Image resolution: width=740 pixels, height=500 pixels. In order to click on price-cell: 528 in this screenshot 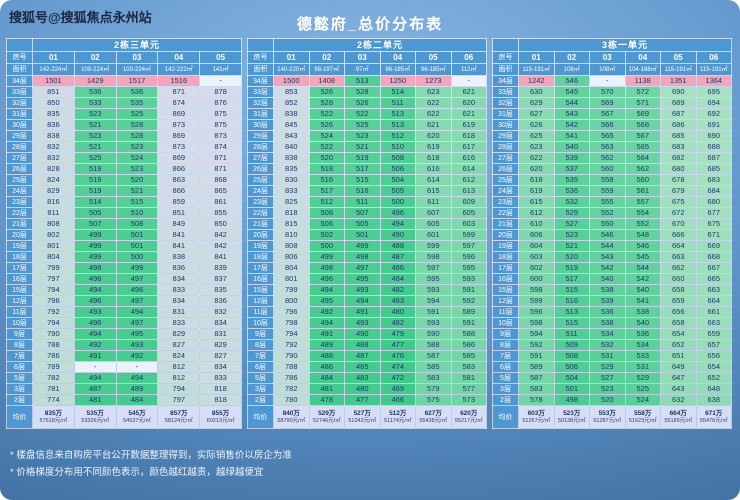, I will do `click(326, 103)`.